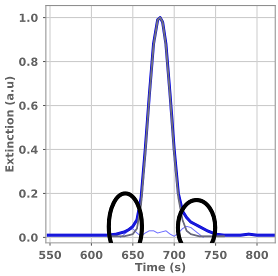 The width and height of the screenshot is (278, 276). Describe the element at coordinates (133, 255) in the screenshot. I see `x-tick-label: 650` at that location.